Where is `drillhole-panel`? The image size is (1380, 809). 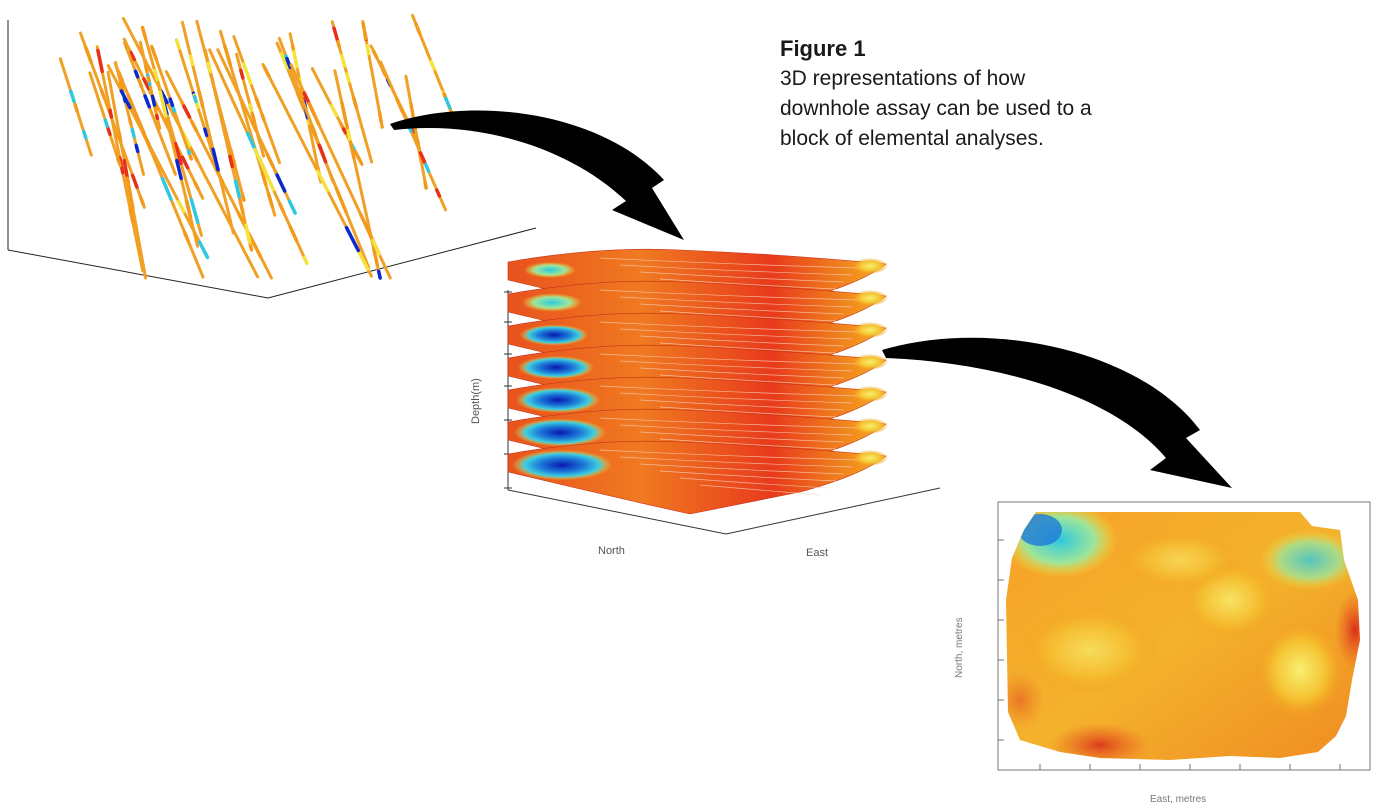
drillhole-panel is located at coordinates (272, 156).